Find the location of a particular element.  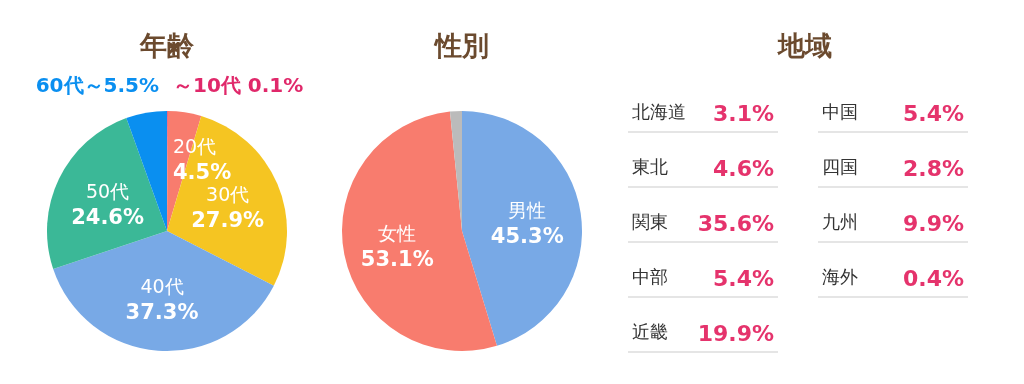

category-label: 近畿 is located at coordinates (650, 331).